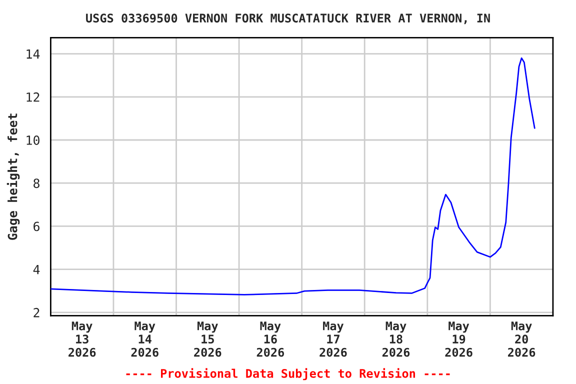 Image resolution: width=576 pixels, height=384 pixels. I want to click on x-tick-label: May 19 2026, so click(458, 339).